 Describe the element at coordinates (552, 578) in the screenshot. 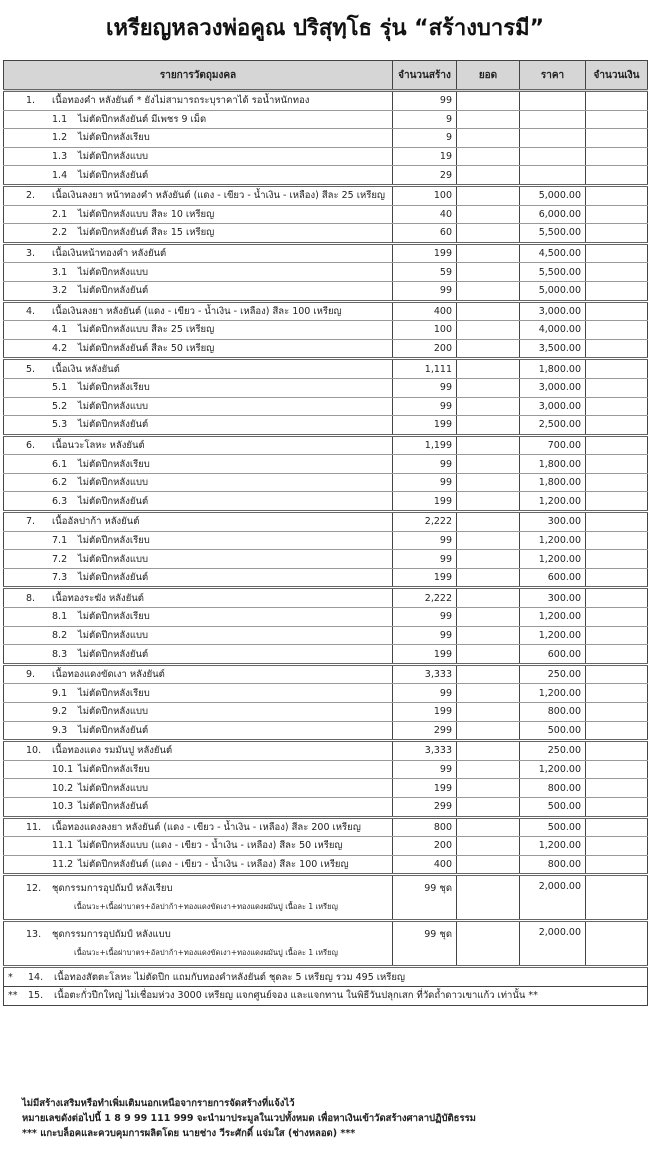

I see `price-cell: 600.00` at that location.